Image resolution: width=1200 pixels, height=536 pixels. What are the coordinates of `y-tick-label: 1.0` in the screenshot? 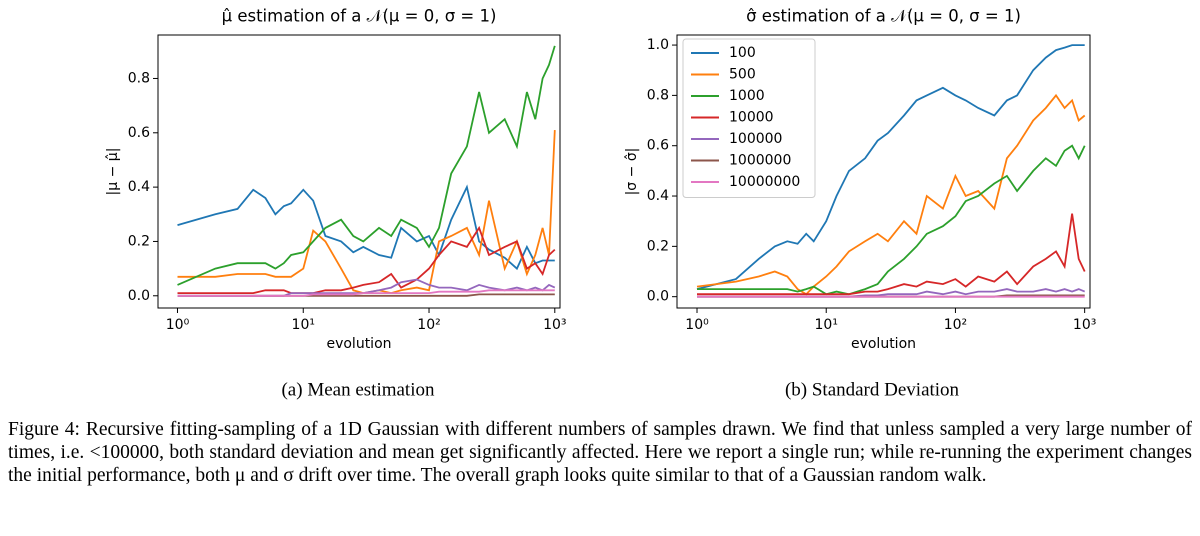 It's located at (658, 45).